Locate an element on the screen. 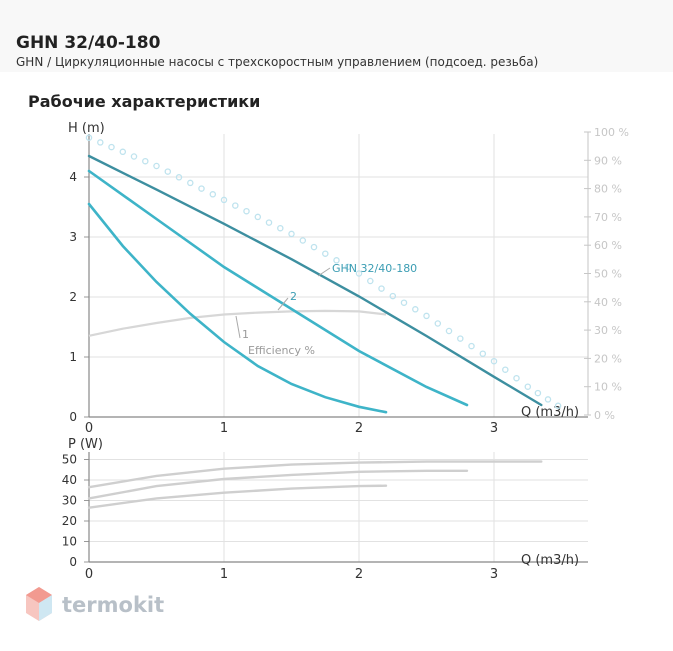  label-leader-main is located at coordinates (324, 272).